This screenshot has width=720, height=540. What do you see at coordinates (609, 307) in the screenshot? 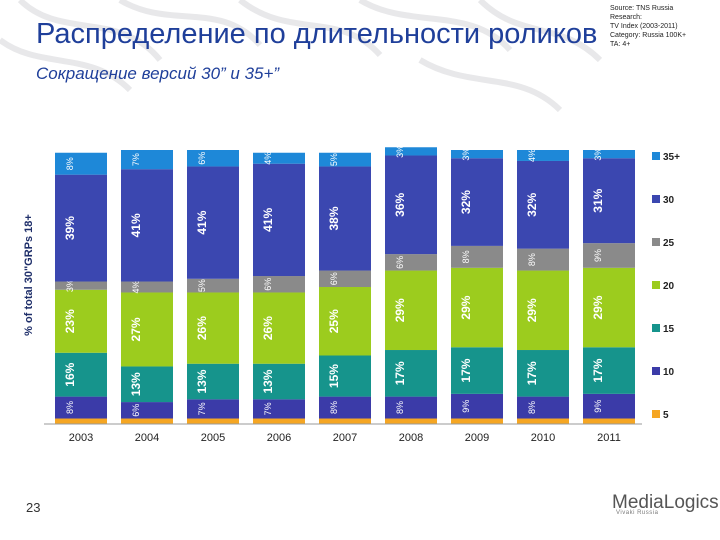
I see `bar-segment-20-2011` at bounding box center [609, 307].